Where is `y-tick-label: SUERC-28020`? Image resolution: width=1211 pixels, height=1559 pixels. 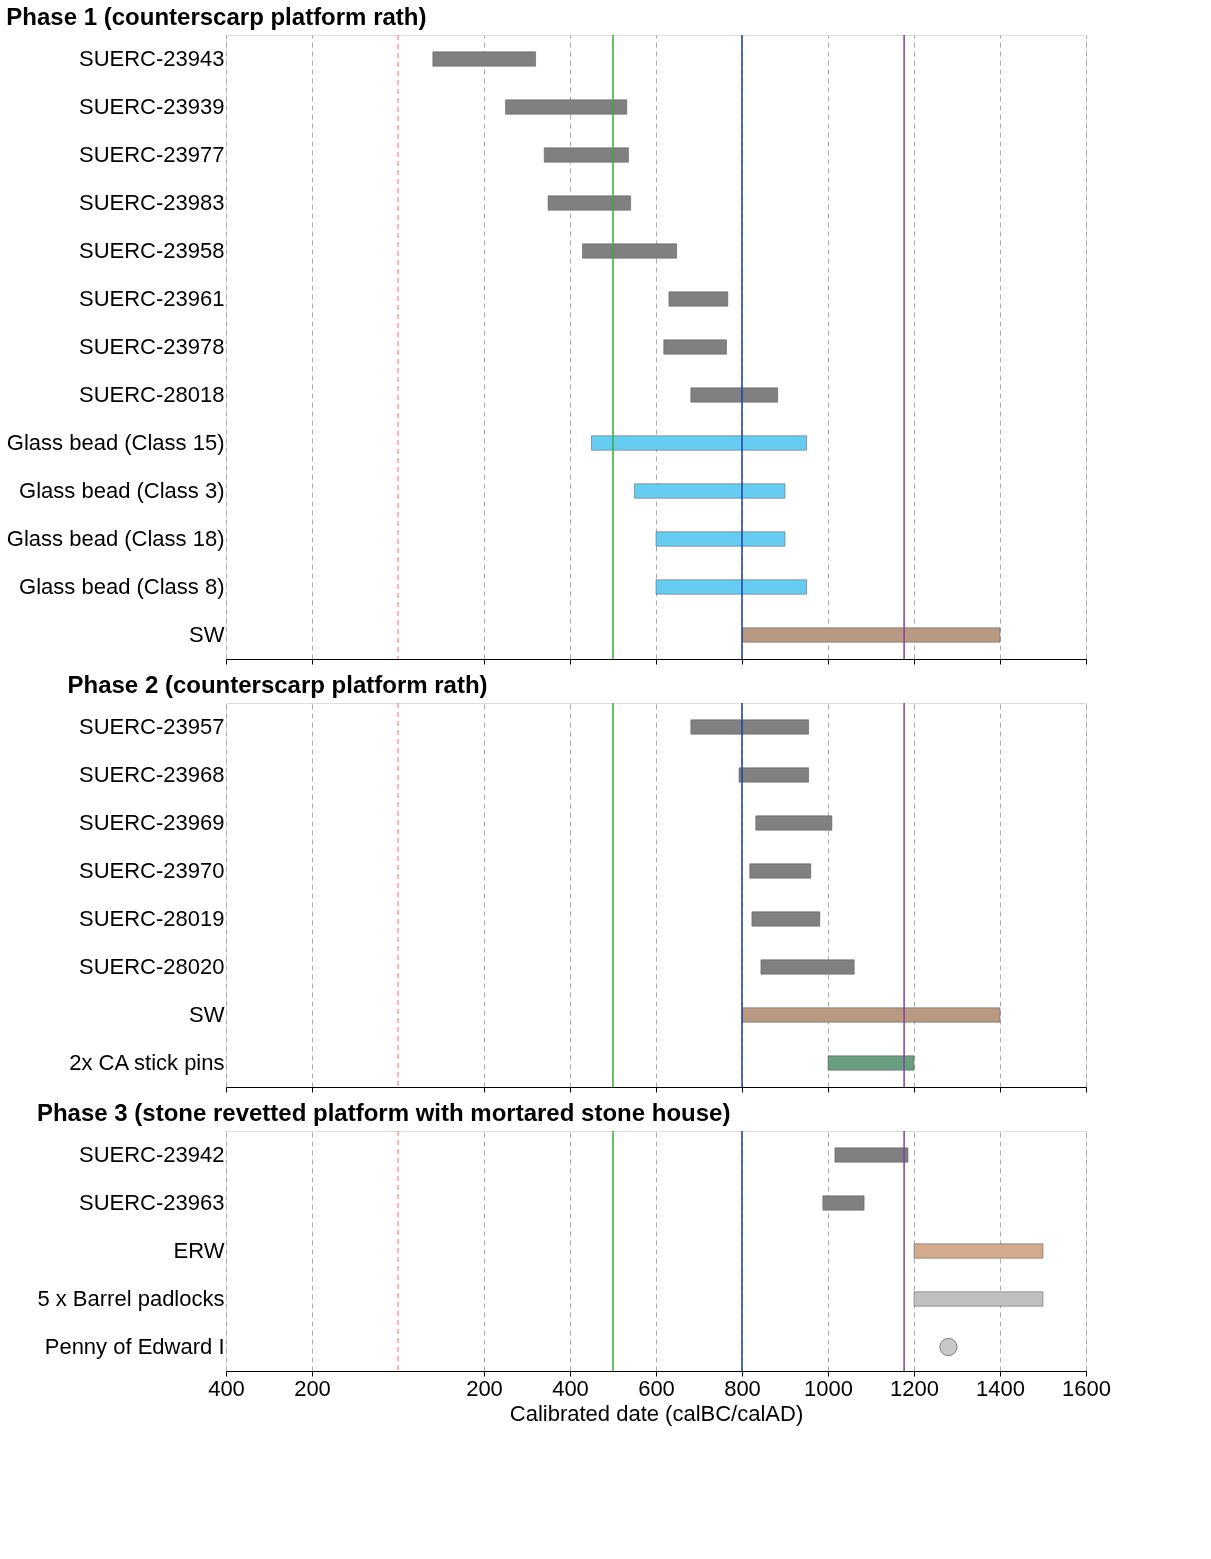
y-tick-label: SUERC-28020 is located at coordinates (151, 966).